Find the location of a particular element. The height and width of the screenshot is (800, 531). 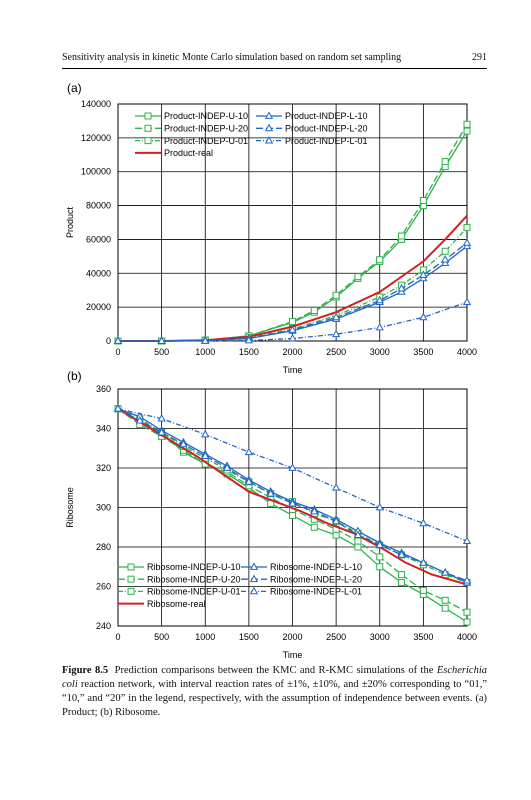

panel-a-legend-entry: Product-INDEP-L-01 is located at coordinates (326, 141).